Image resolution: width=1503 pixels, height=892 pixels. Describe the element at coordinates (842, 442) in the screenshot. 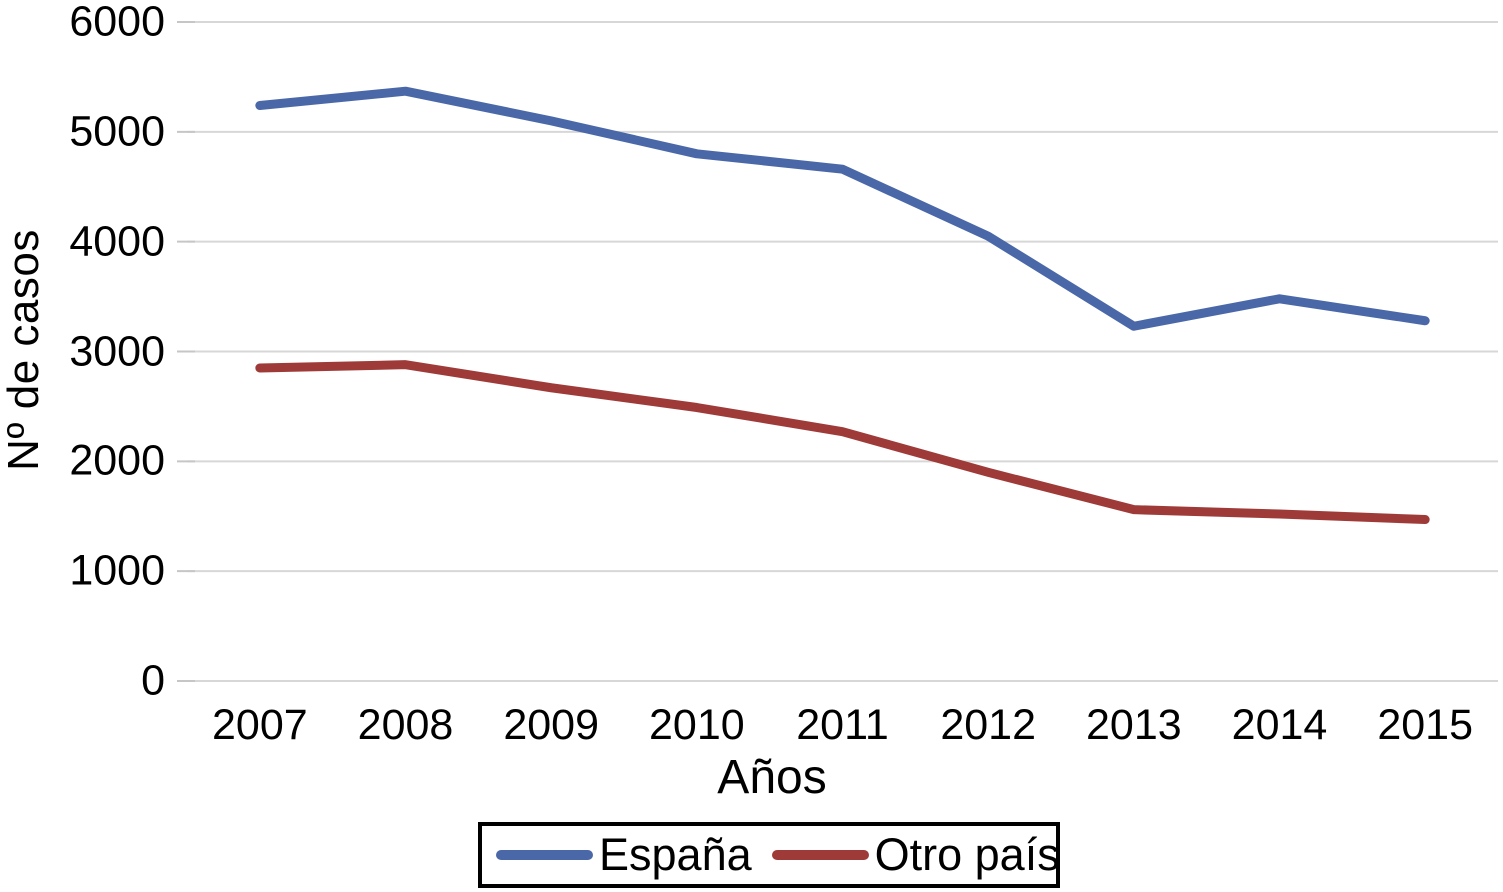

I see `series-line-otro-pa-s` at that location.